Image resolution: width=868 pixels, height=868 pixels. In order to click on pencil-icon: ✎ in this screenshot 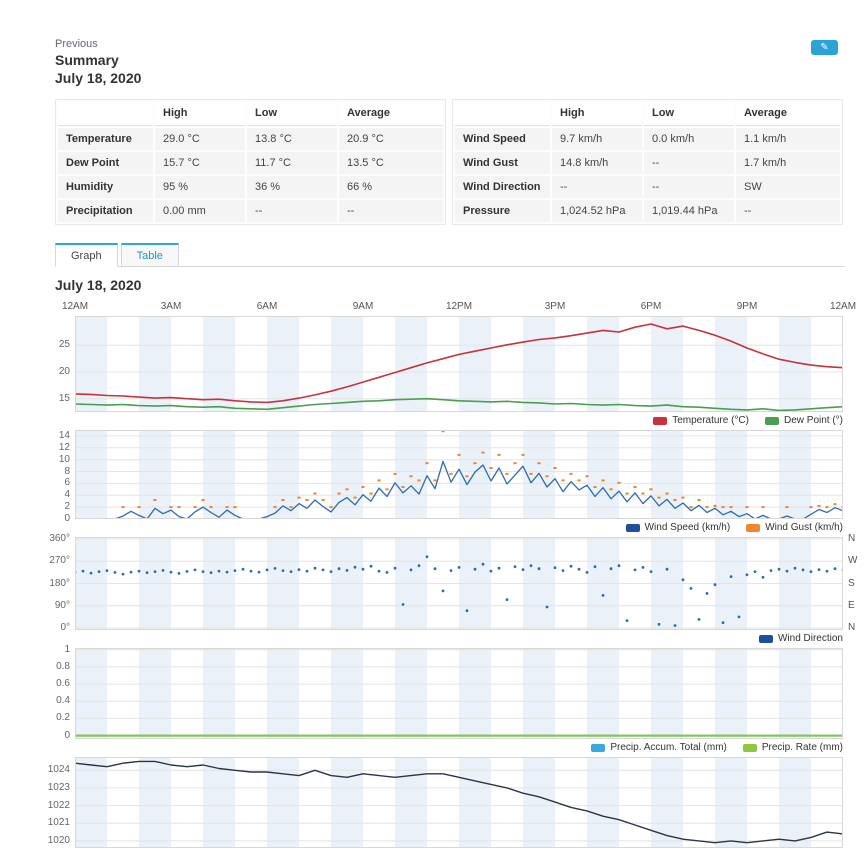, I will do `click(824, 47)`.